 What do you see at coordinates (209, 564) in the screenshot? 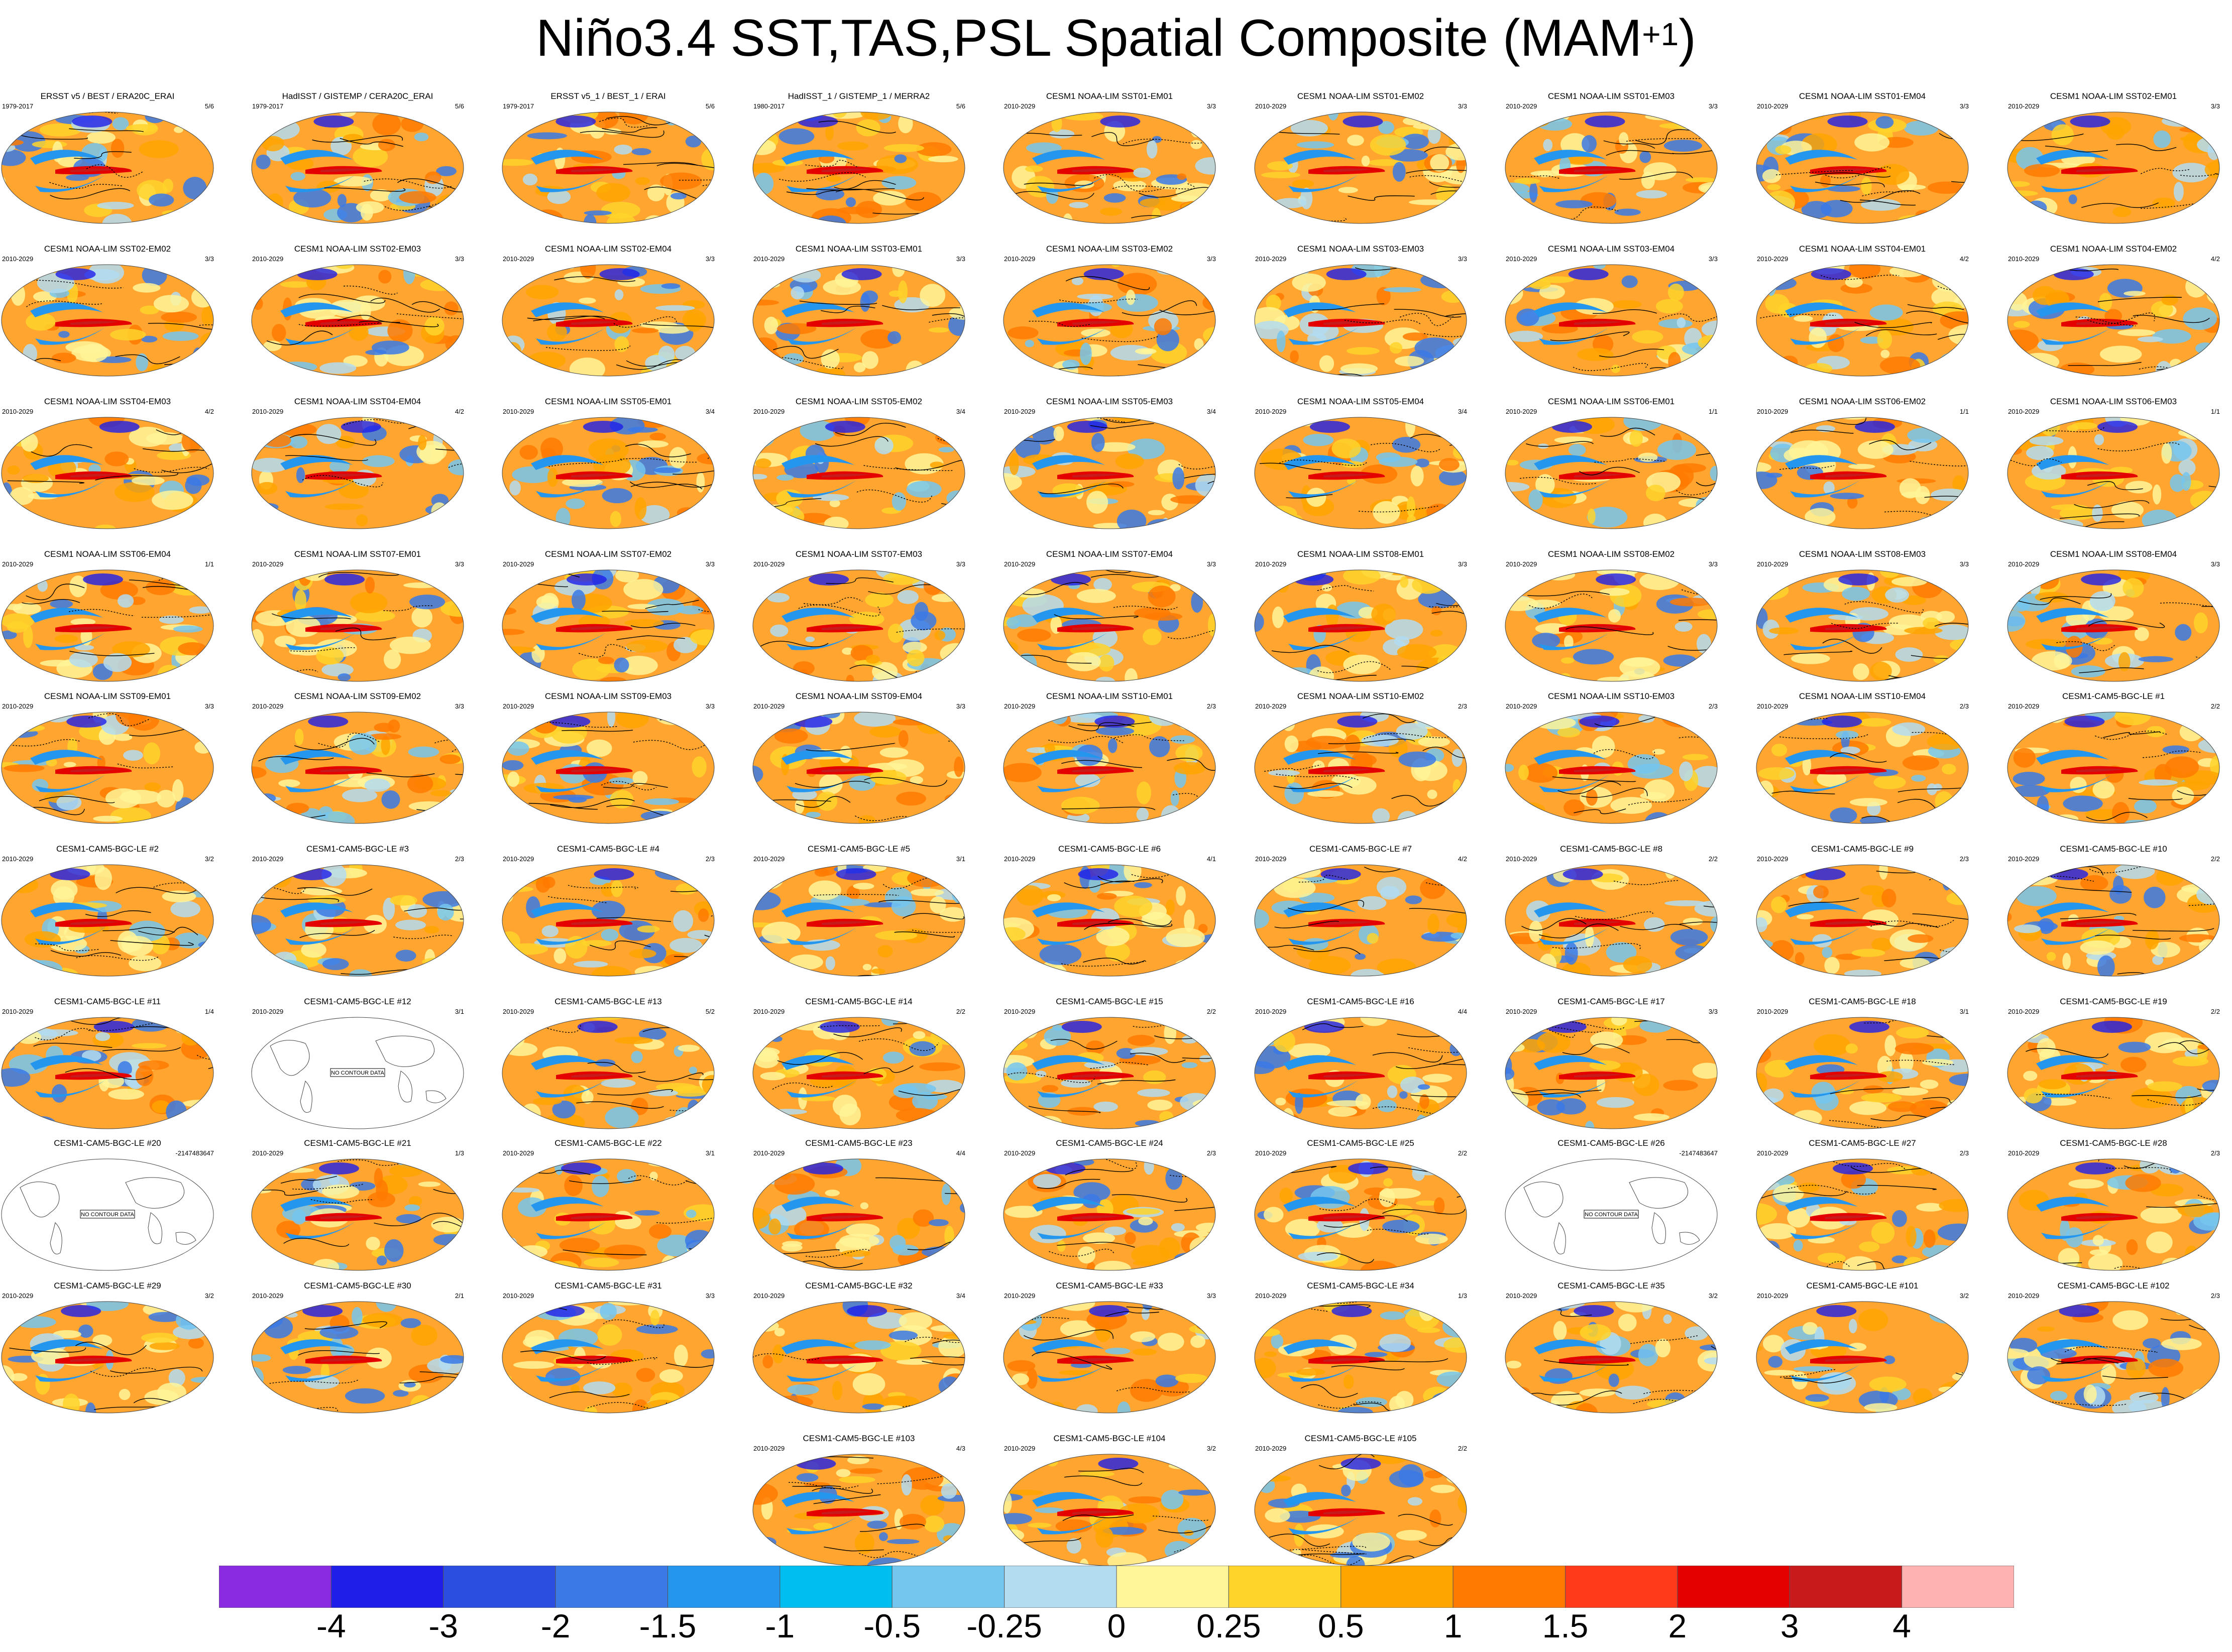
I see `panel-ratio: 1/1` at bounding box center [209, 564].